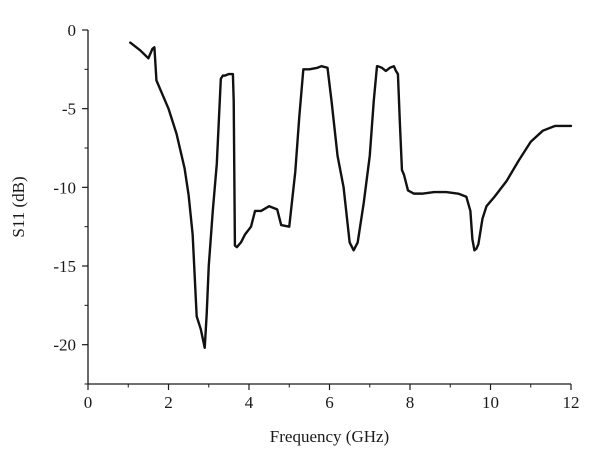  Describe the element at coordinates (410, 402) in the screenshot. I see `x-tick-label: 8` at that location.